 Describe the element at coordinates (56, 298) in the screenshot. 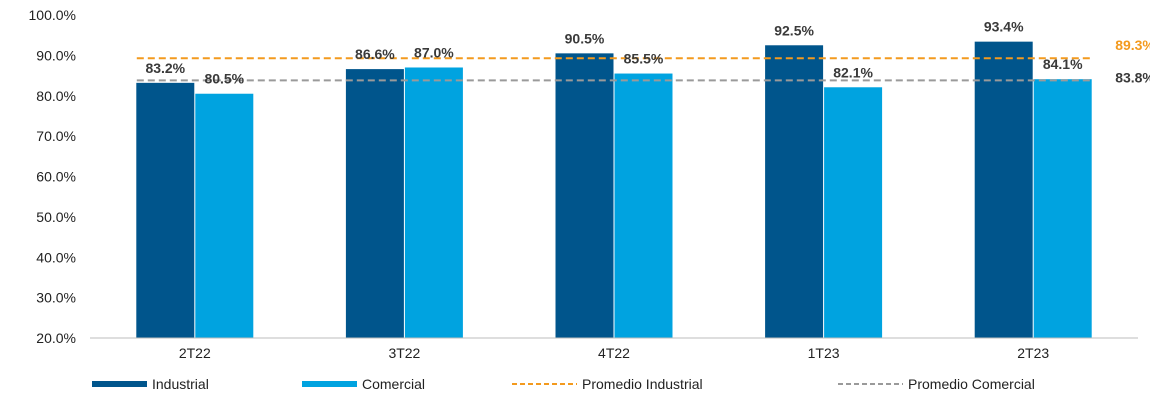

I see `y-tick-label: 30.0%` at that location.